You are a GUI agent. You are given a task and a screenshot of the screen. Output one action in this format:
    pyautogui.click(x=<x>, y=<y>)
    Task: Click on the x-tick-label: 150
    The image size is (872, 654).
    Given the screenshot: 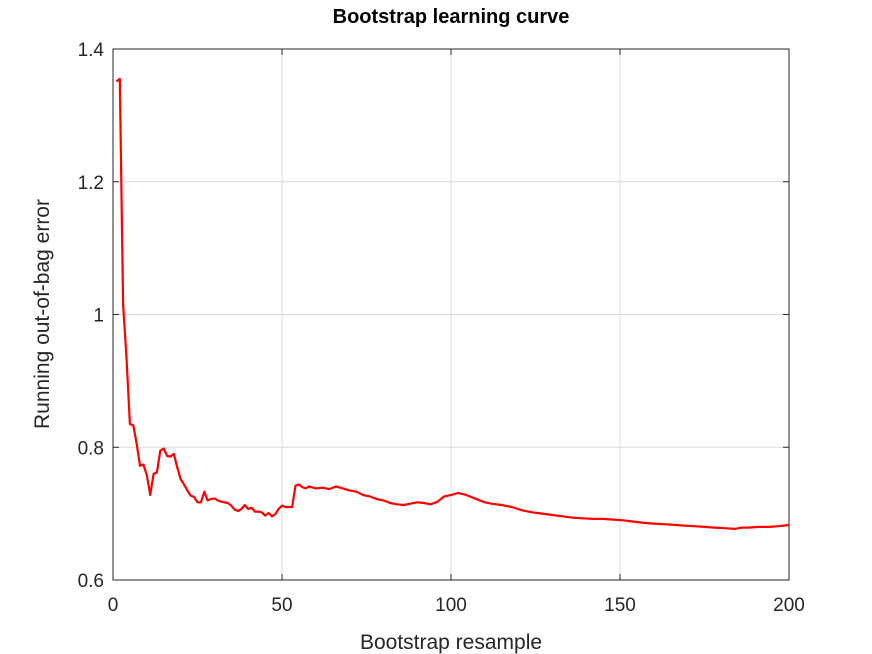 What is the action you would take?
    pyautogui.click(x=620, y=605)
    